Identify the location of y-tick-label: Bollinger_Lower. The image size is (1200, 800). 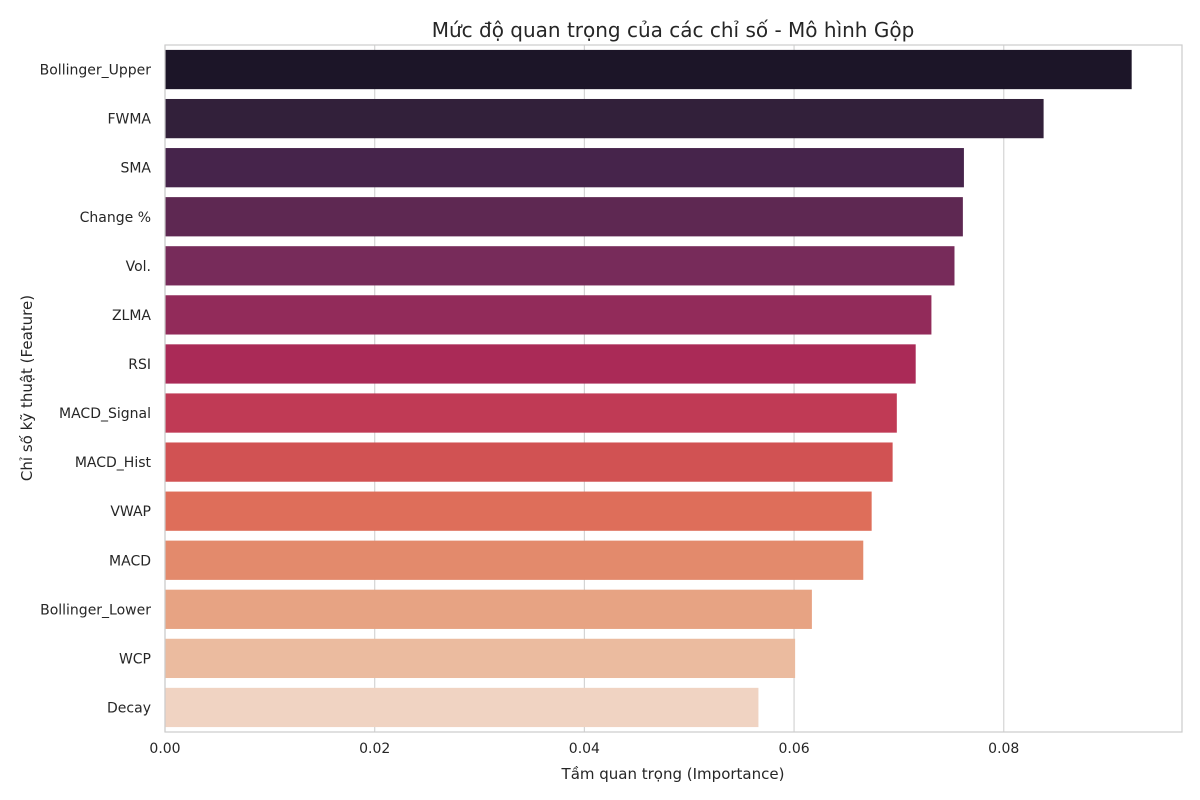
(95, 610).